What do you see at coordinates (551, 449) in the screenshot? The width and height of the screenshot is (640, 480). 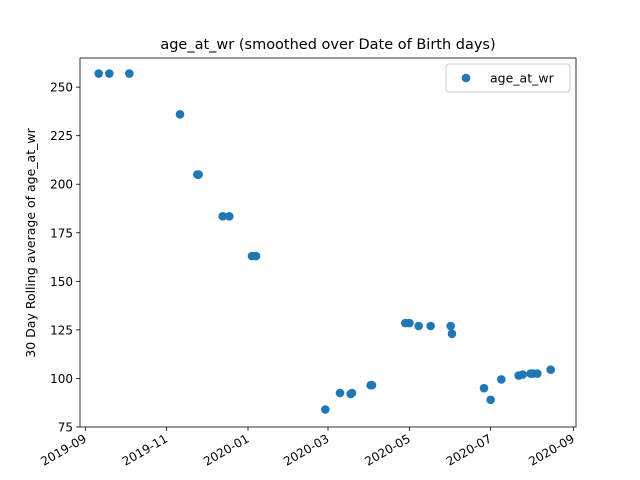 I see `x-tick-label: 2020-09` at bounding box center [551, 449].